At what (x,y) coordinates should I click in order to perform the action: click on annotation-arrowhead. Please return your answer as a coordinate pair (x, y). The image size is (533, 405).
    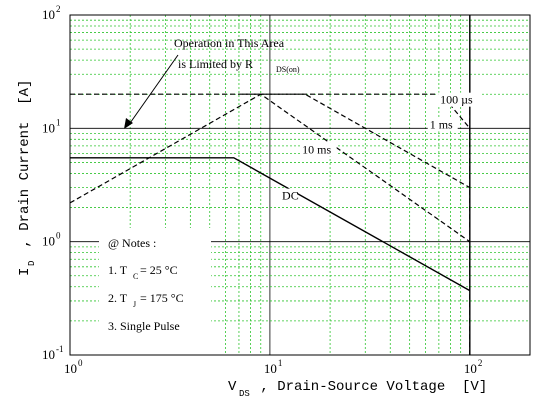
    Looking at the image, I should click on (128, 123).